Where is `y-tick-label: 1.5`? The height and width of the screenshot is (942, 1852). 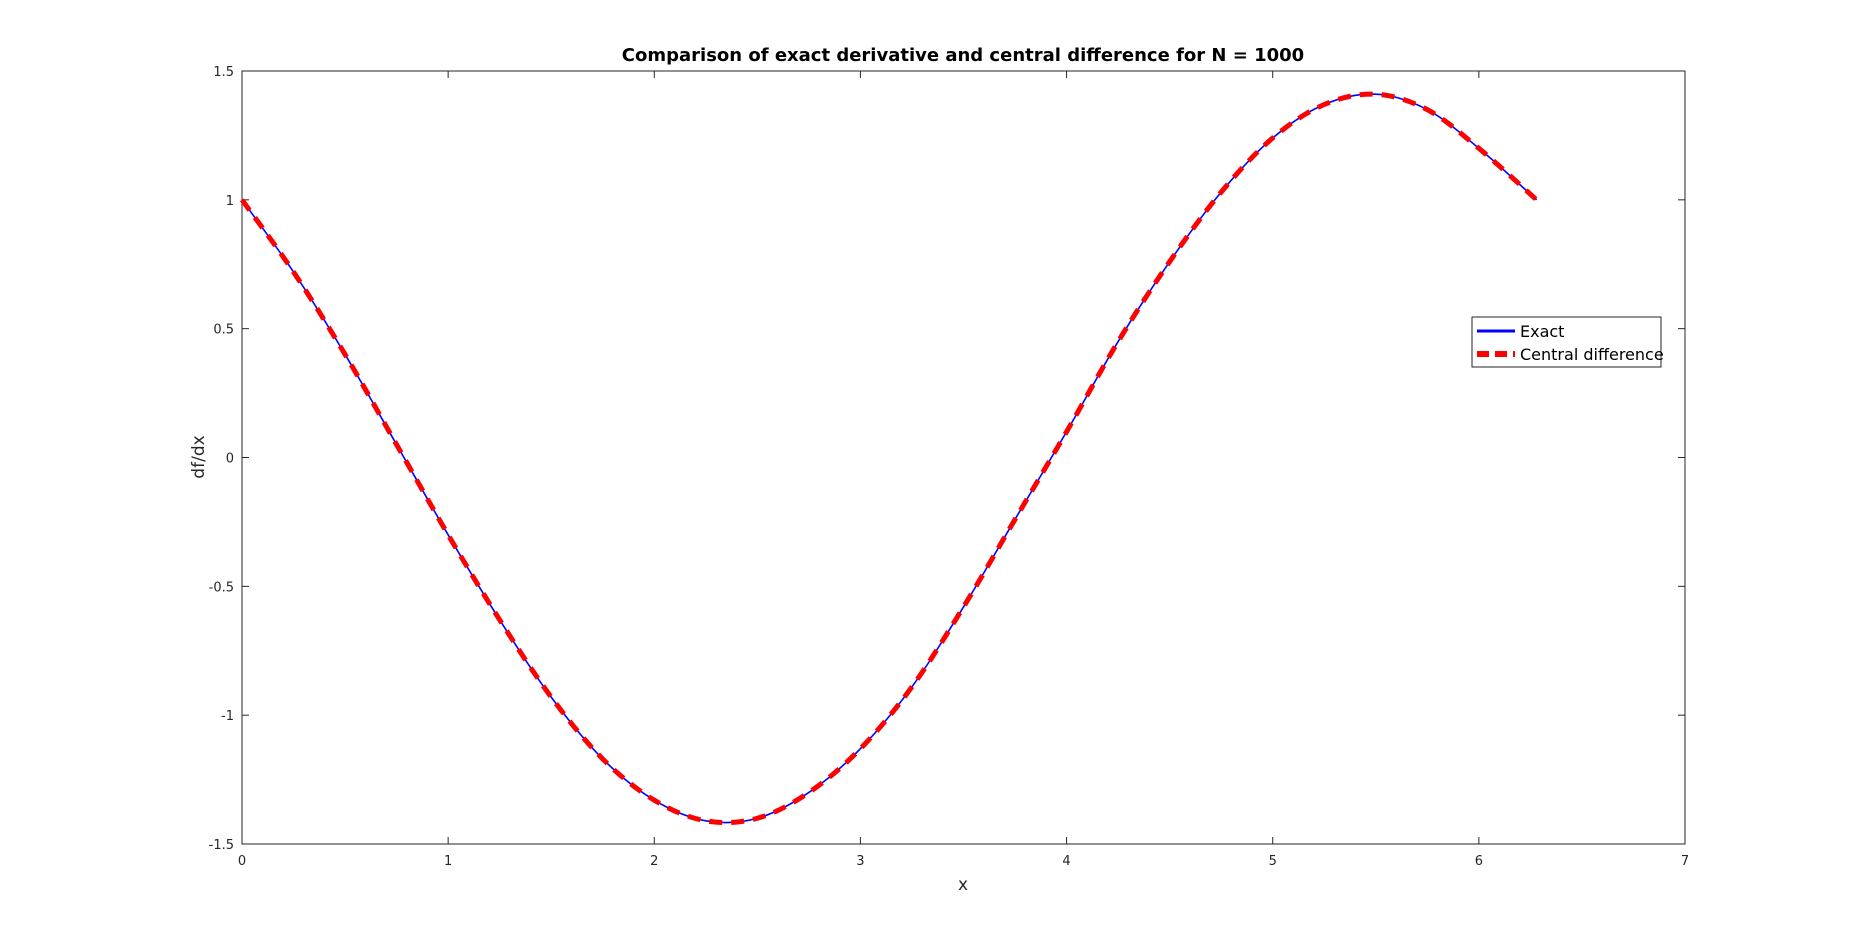 y-tick-label: 1.5 is located at coordinates (223, 72).